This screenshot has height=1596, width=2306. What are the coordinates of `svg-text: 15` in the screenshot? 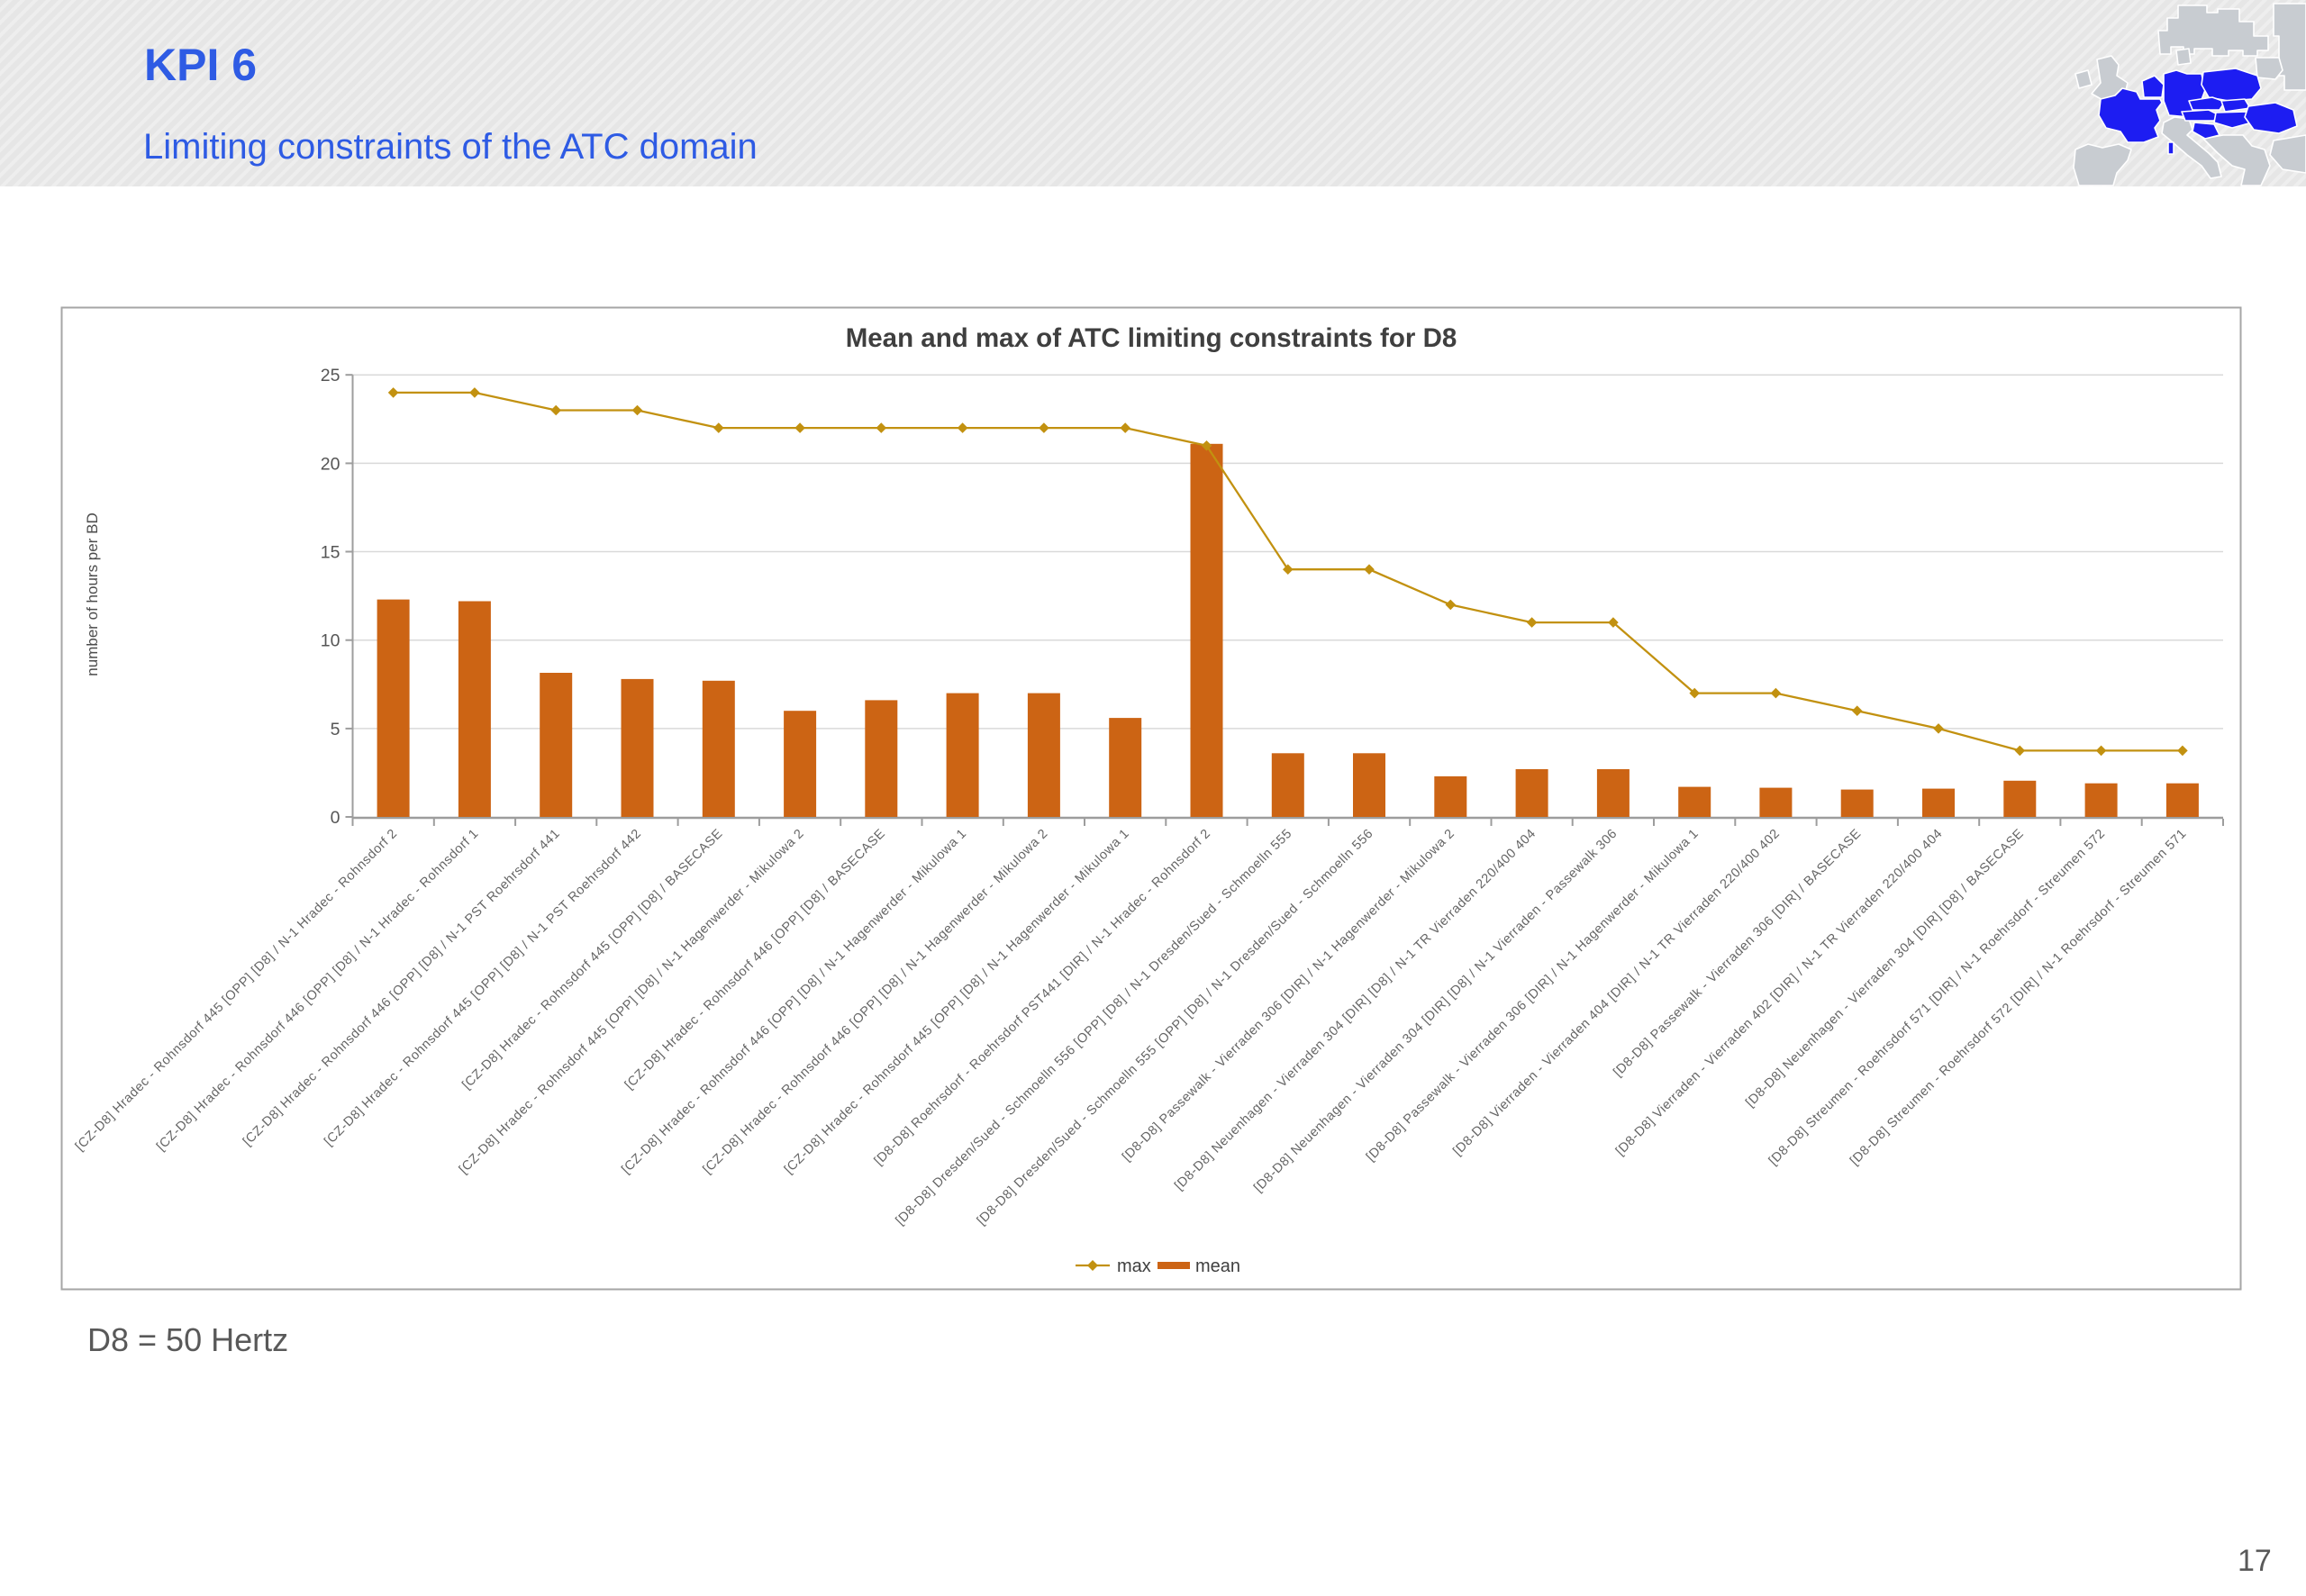 It's located at (330, 553).